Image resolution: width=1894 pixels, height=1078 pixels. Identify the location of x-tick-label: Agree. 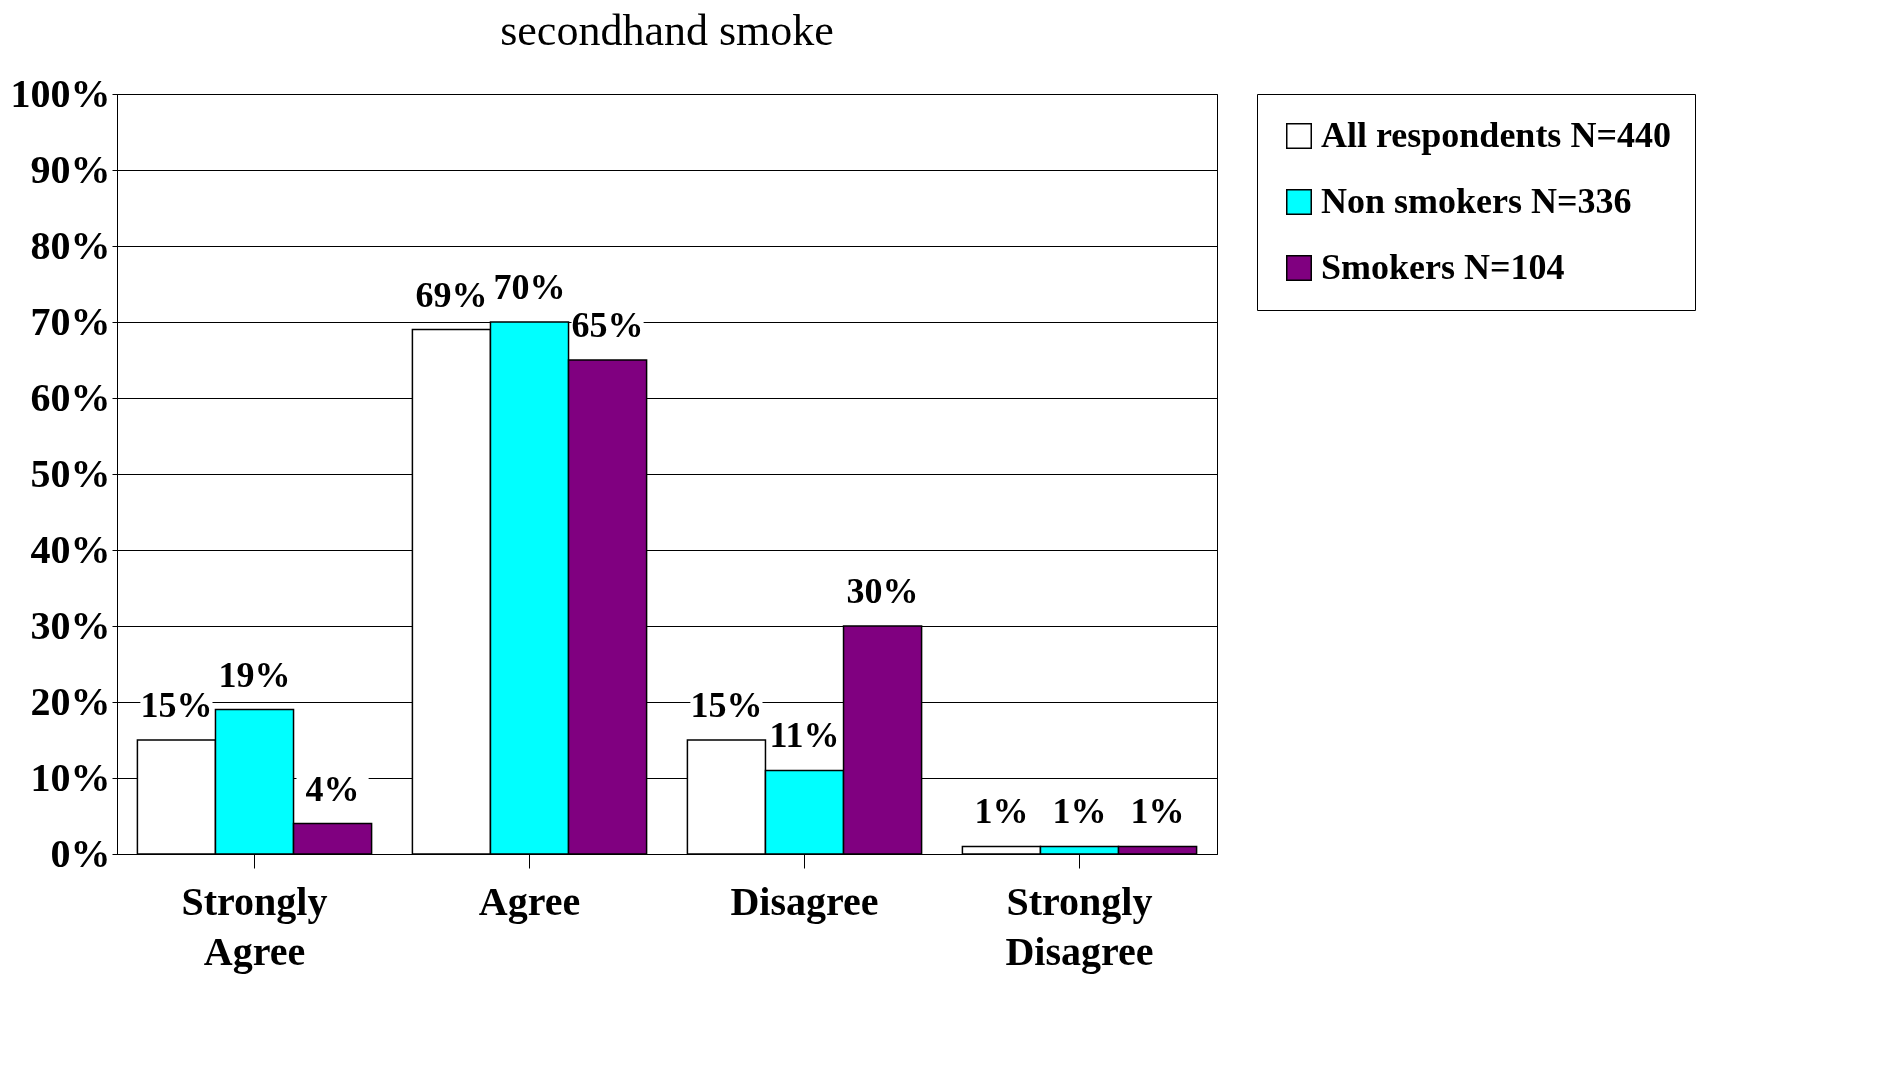
(529, 901).